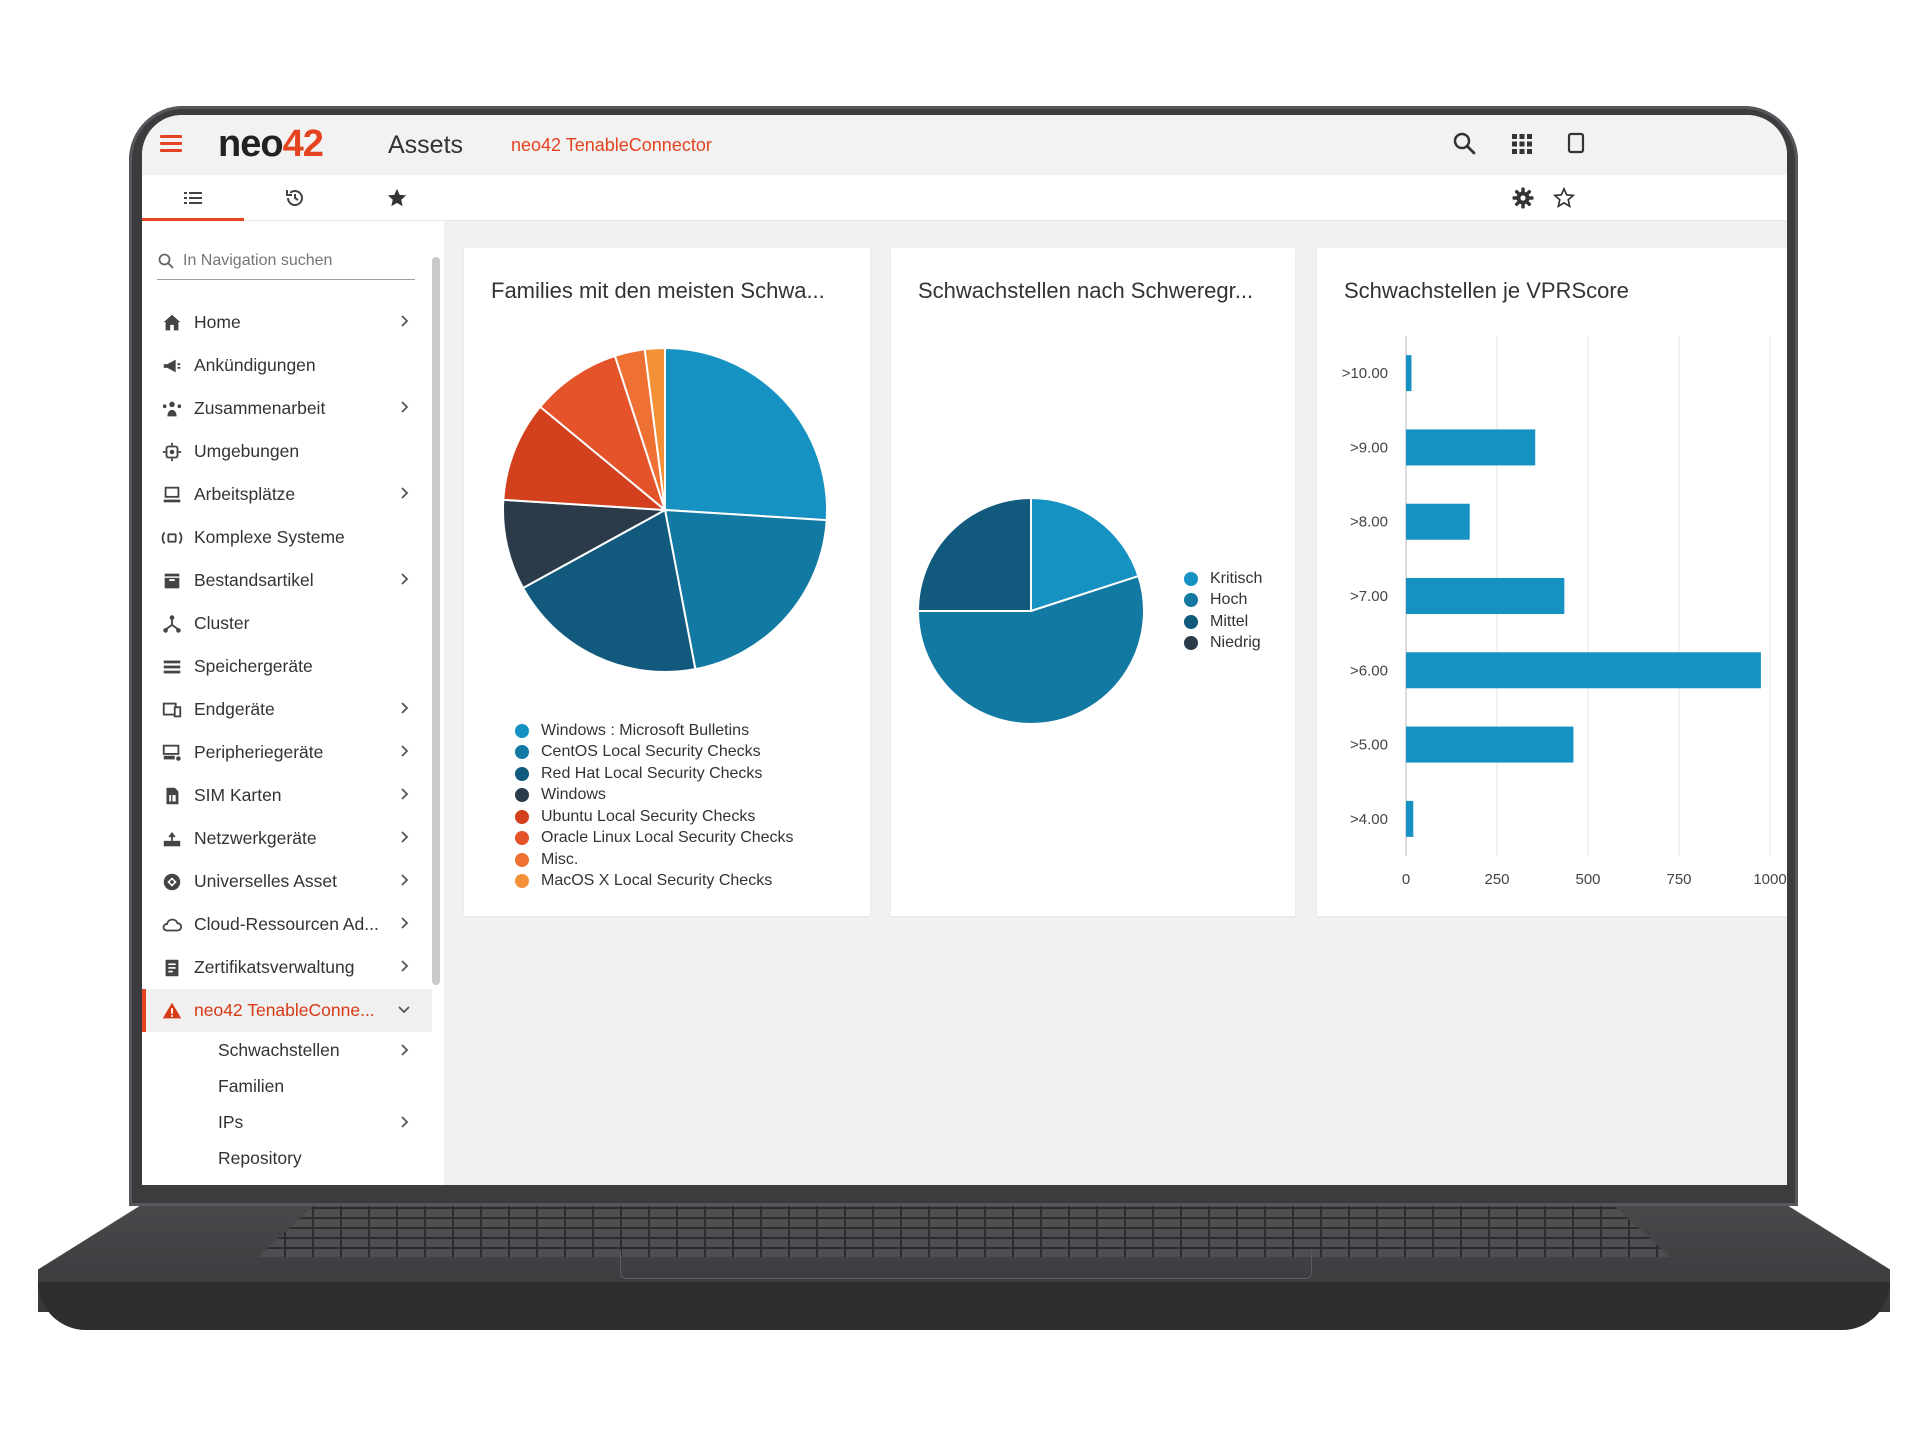 Image resolution: width=1920 pixels, height=1440 pixels. I want to click on legend-label: Niedrig, so click(1235, 643).